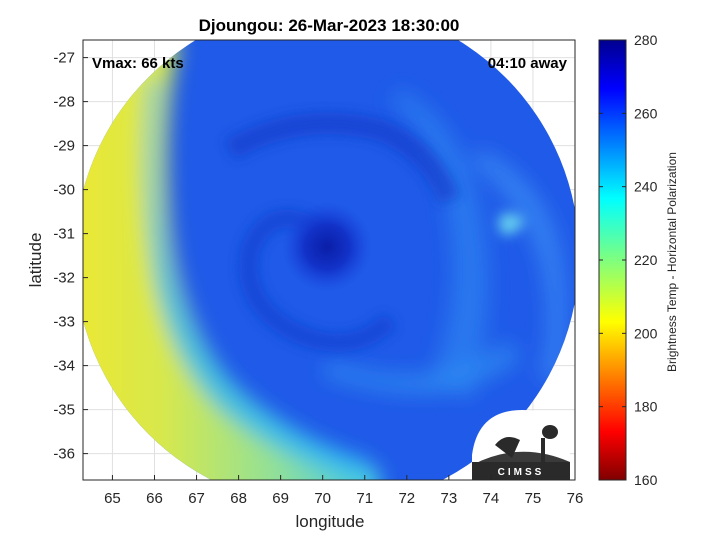 Image resolution: width=720 pixels, height=540 pixels. Describe the element at coordinates (406, 498) in the screenshot. I see `x-tick-label: 72` at that location.